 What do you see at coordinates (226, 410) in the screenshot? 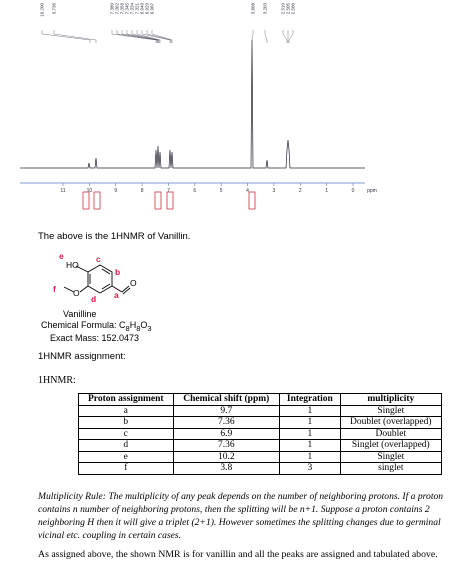
I see `table-cell: 9.7` at bounding box center [226, 410].